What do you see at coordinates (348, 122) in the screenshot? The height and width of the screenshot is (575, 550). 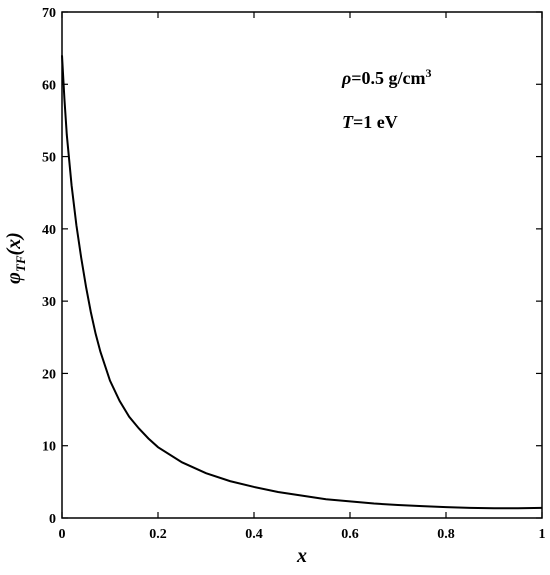 I see `annotation-temperature-symbol: T` at bounding box center [348, 122].